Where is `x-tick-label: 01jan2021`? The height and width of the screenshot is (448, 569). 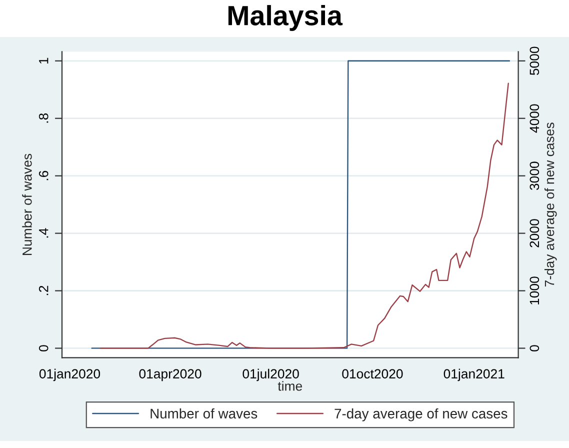
x-tick-label: 01jan2021 is located at coordinates (474, 375).